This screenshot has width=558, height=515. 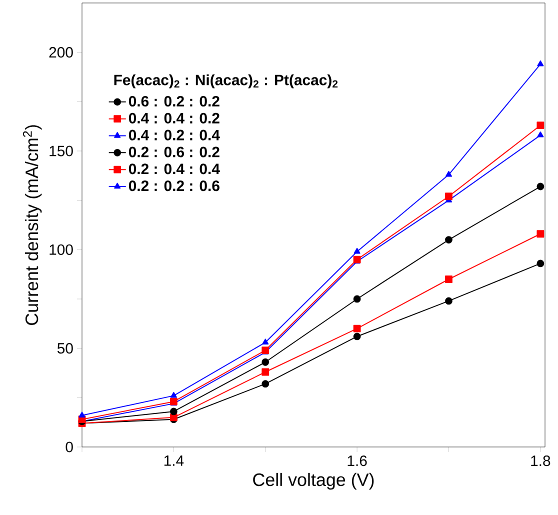 I want to click on y-tick-label: 0, so click(x=69, y=447).